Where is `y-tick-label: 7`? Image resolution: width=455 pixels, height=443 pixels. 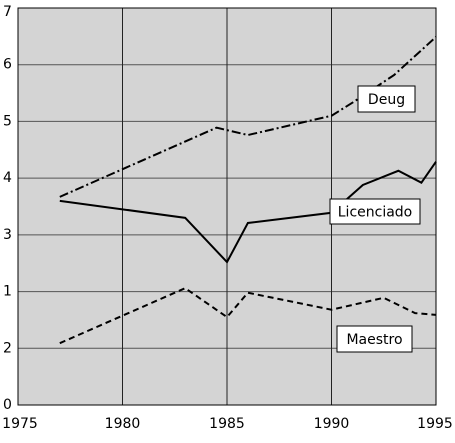 y-tick-label: 7 is located at coordinates (7, 12).